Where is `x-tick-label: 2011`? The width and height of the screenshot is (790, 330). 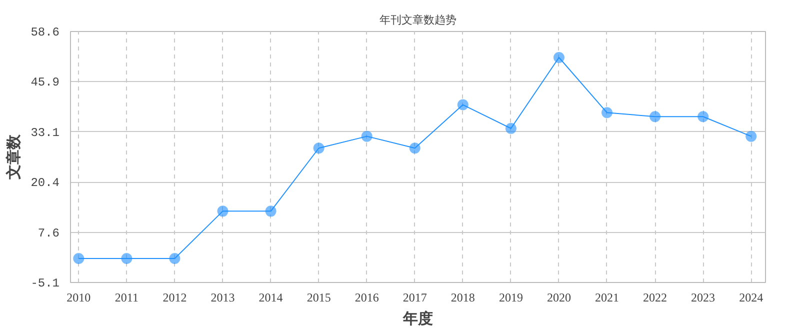 x-tick-label: 2011 is located at coordinates (126, 297).